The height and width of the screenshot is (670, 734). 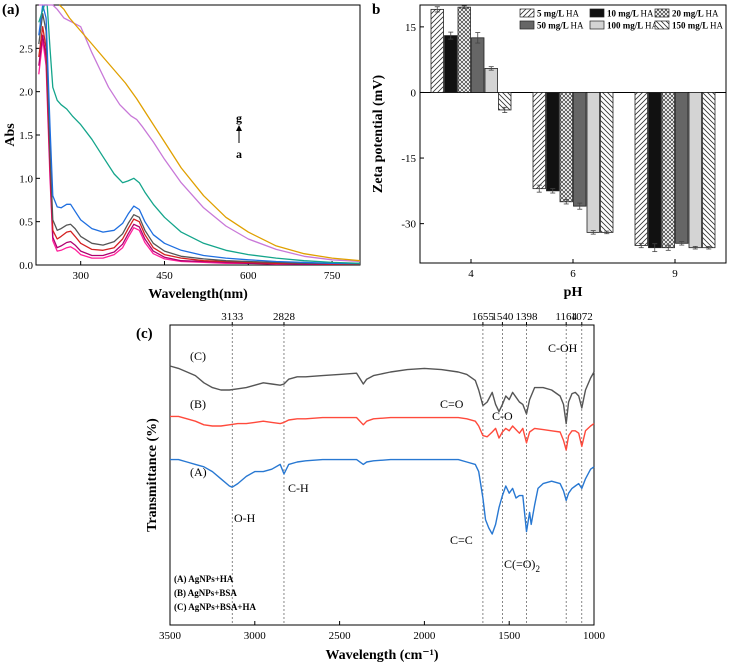 I want to click on panel-c-letter: (c), so click(x=144, y=334).